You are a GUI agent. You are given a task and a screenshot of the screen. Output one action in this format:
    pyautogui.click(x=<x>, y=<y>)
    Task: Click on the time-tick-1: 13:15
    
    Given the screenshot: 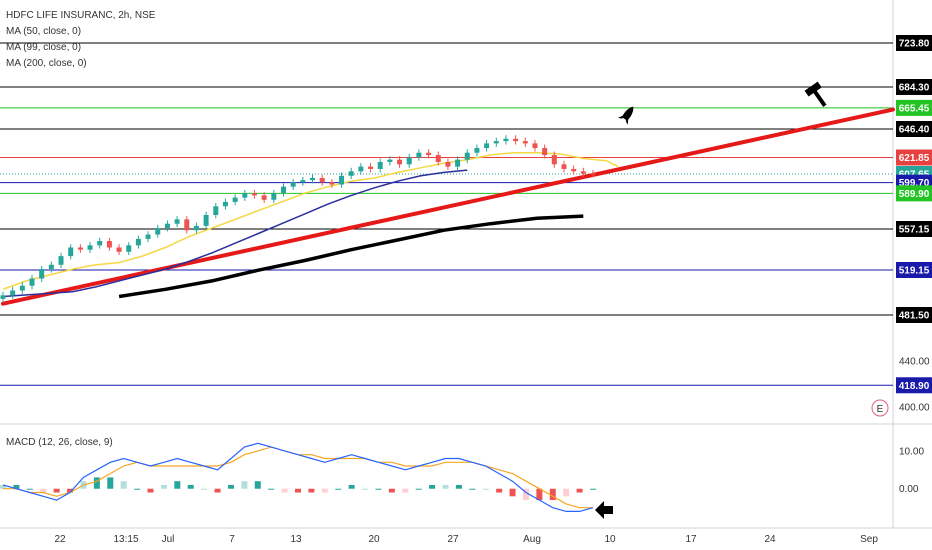 What is the action you would take?
    pyautogui.click(x=125, y=539)
    